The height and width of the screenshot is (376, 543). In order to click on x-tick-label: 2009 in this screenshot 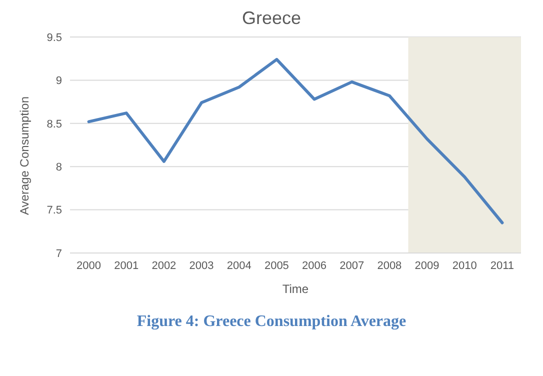, I will do `click(427, 266)`.